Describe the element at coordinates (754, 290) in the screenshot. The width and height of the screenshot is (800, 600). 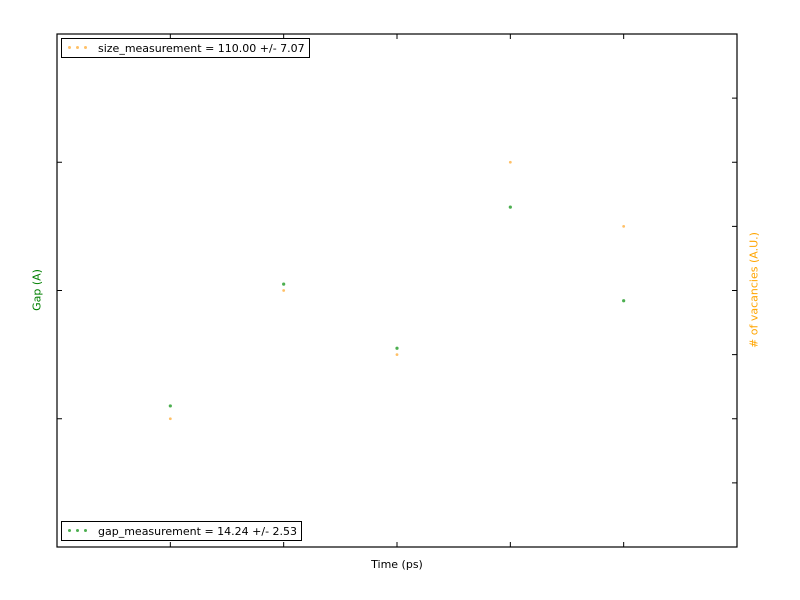
I see `y-axis-label-right: # of vacancies (A.U.)` at that location.